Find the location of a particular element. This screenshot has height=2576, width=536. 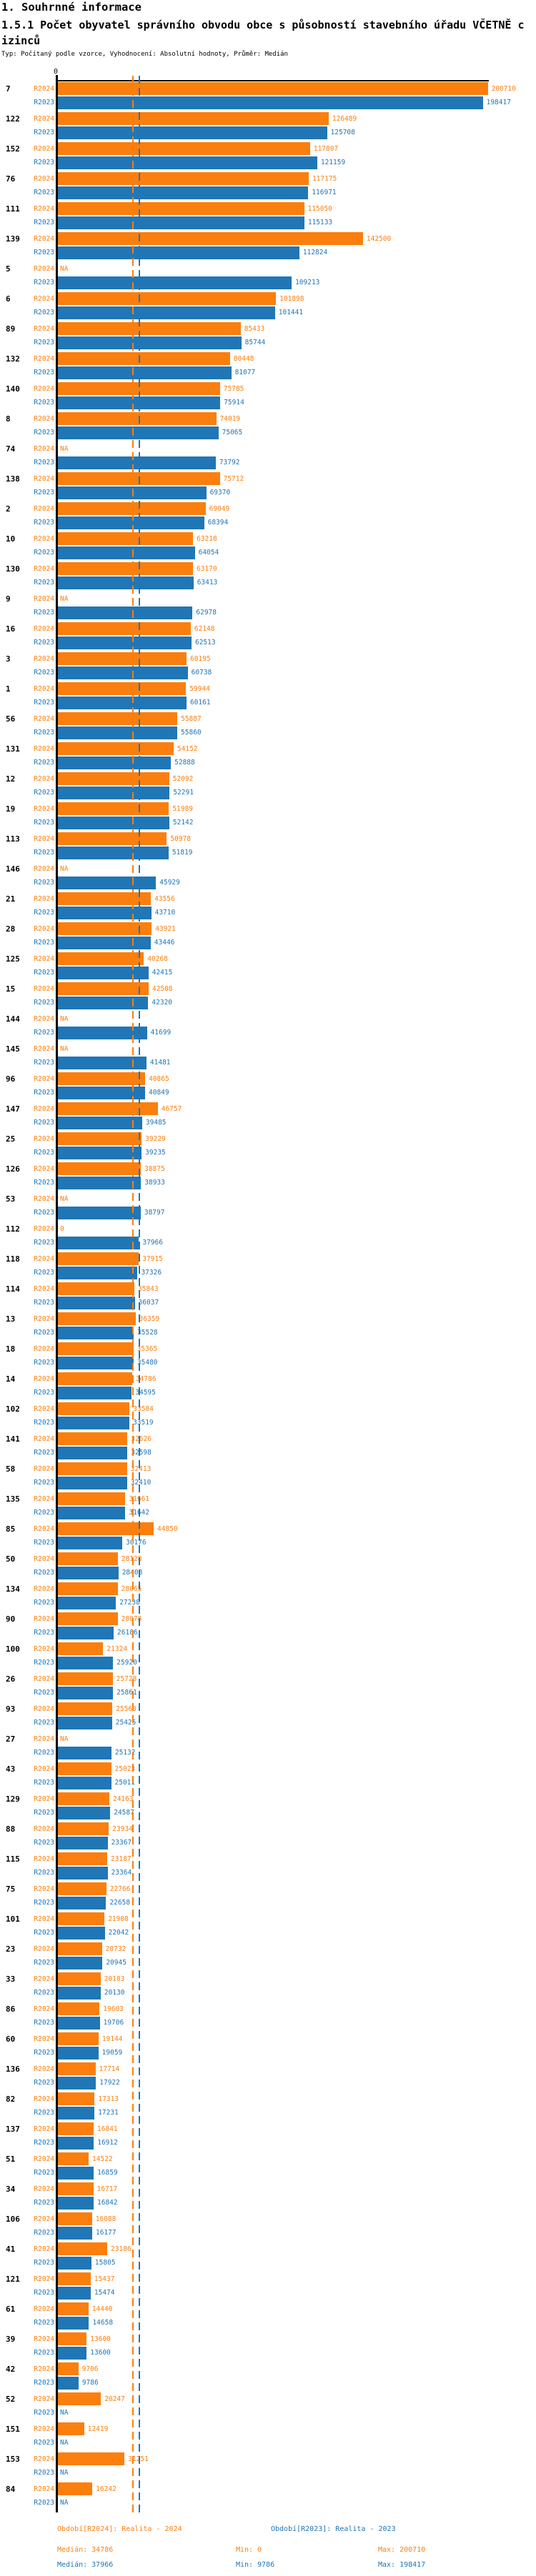

group-id-label: 111 is located at coordinates (13, 209).